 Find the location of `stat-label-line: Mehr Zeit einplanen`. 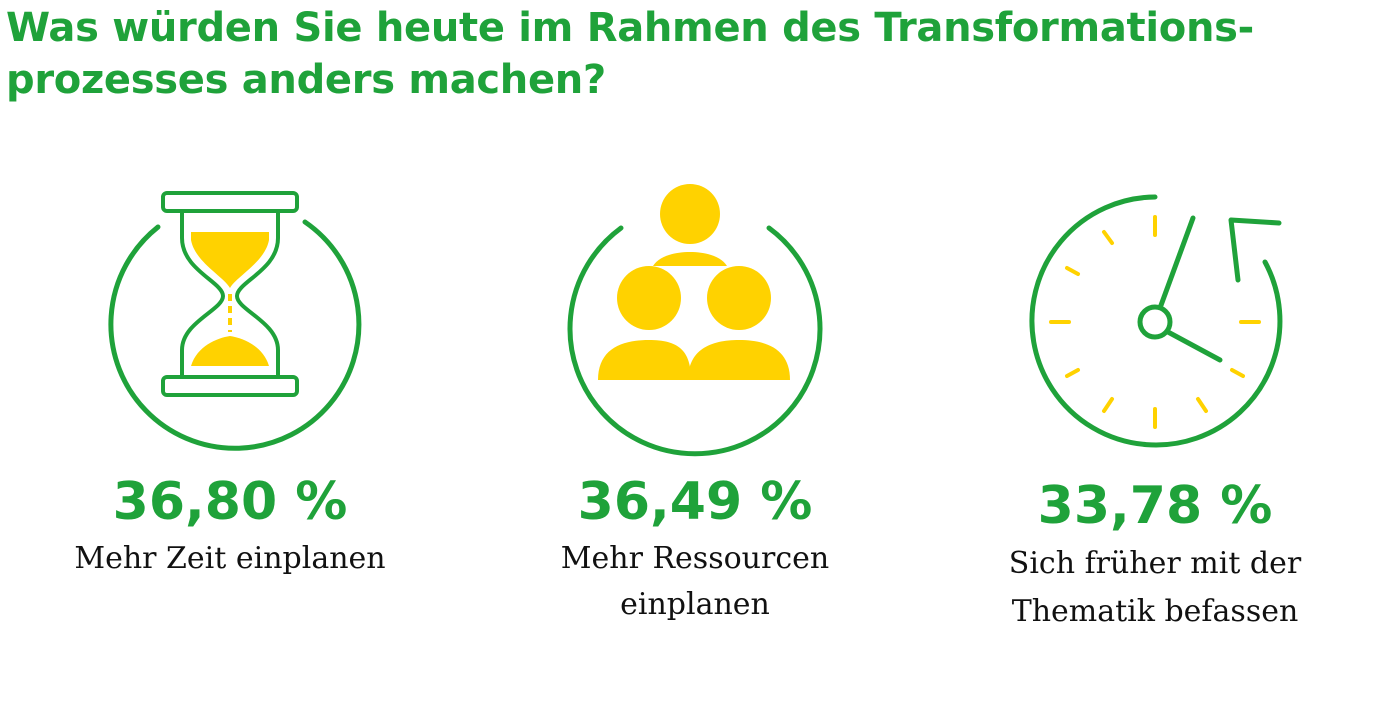

stat-label-line: Mehr Zeit einplanen is located at coordinates (230, 558).